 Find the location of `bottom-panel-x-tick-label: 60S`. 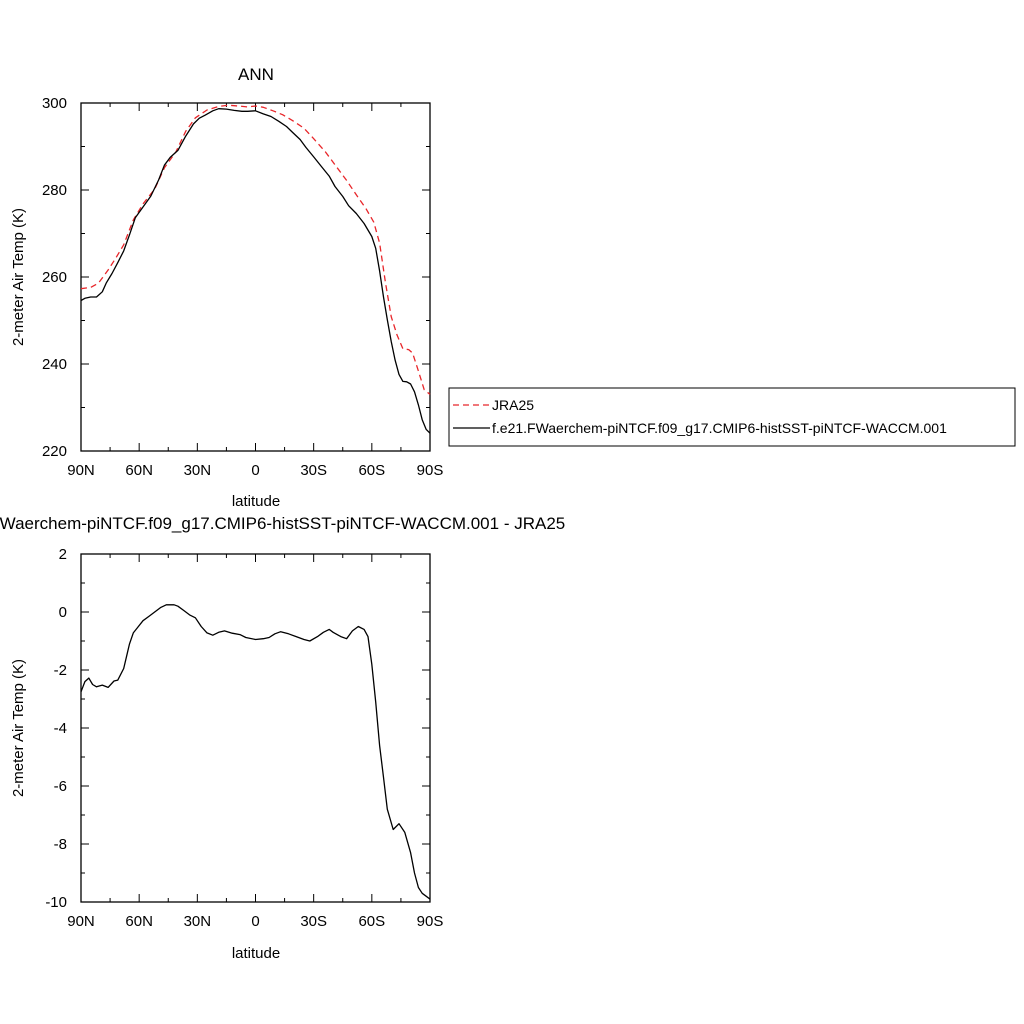

bottom-panel-x-tick-label: 60S is located at coordinates (371, 921).